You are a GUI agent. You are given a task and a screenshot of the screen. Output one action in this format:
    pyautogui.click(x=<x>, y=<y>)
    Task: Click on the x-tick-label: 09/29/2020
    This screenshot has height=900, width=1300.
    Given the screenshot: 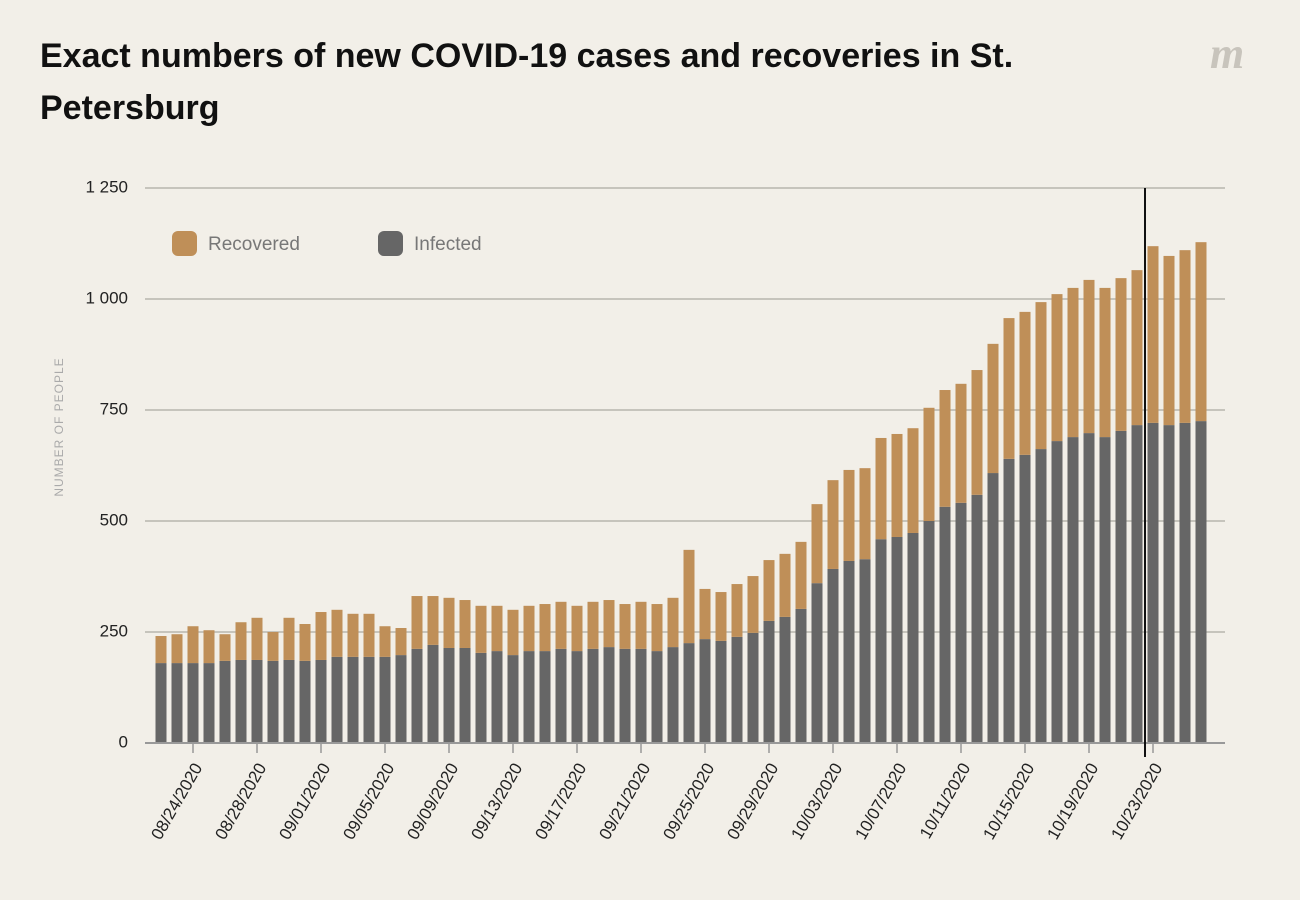 What is the action you would take?
    pyautogui.click(x=752, y=801)
    